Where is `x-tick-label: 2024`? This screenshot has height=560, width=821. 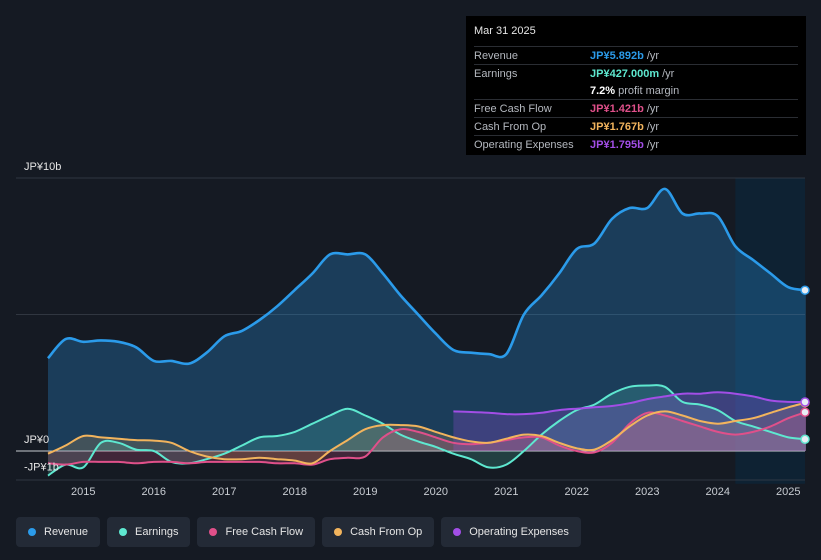 x-tick-label: 2024 is located at coordinates (718, 492).